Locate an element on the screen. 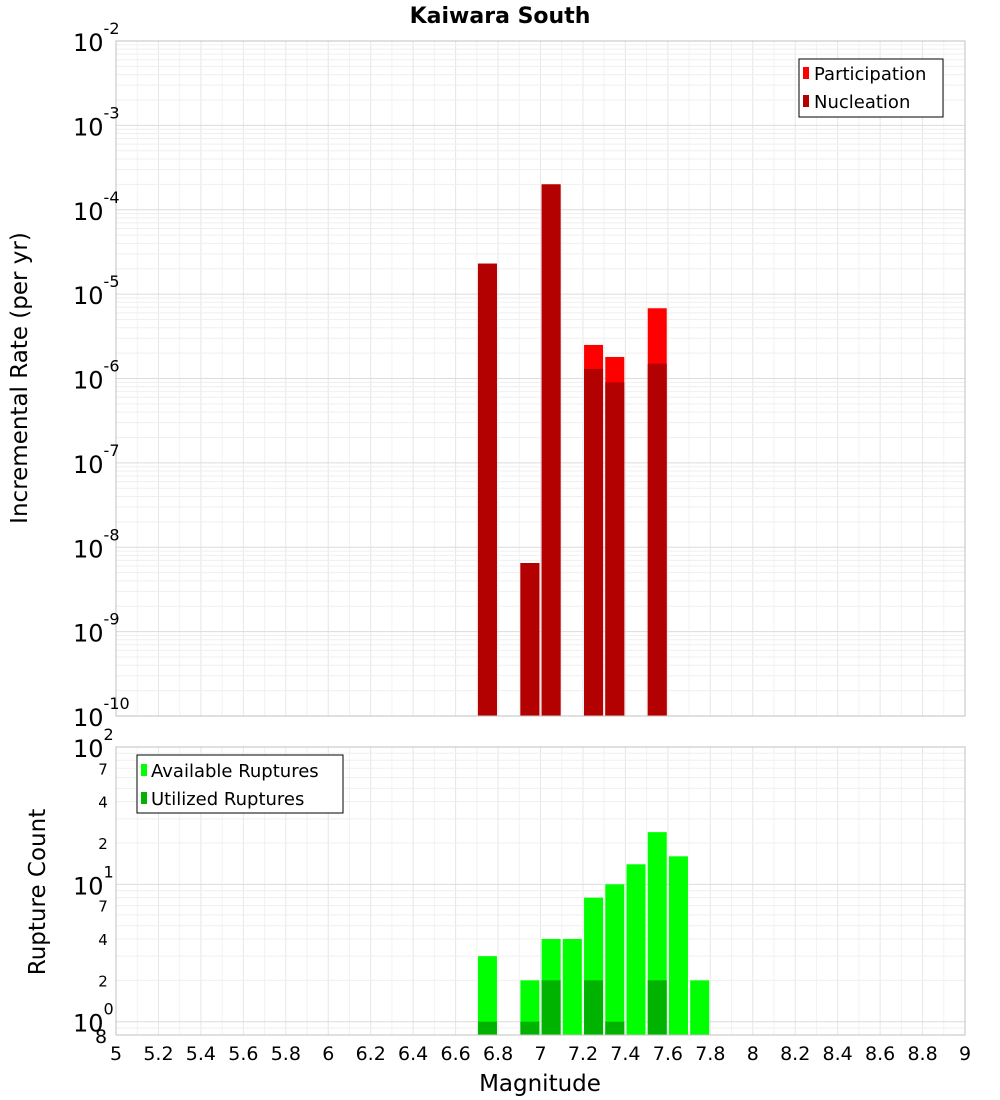 This screenshot has width=1000, height=1100. x-tick-label: 7 is located at coordinates (540, 1054).